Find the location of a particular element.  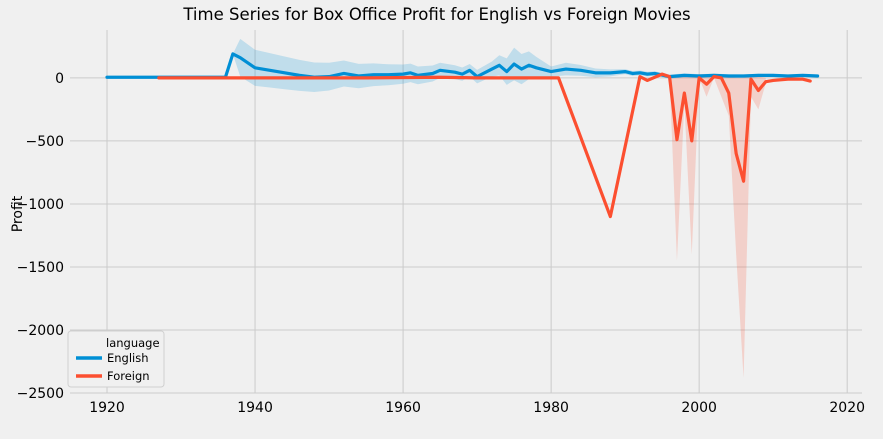

legend-label-english: English is located at coordinates (128, 358).